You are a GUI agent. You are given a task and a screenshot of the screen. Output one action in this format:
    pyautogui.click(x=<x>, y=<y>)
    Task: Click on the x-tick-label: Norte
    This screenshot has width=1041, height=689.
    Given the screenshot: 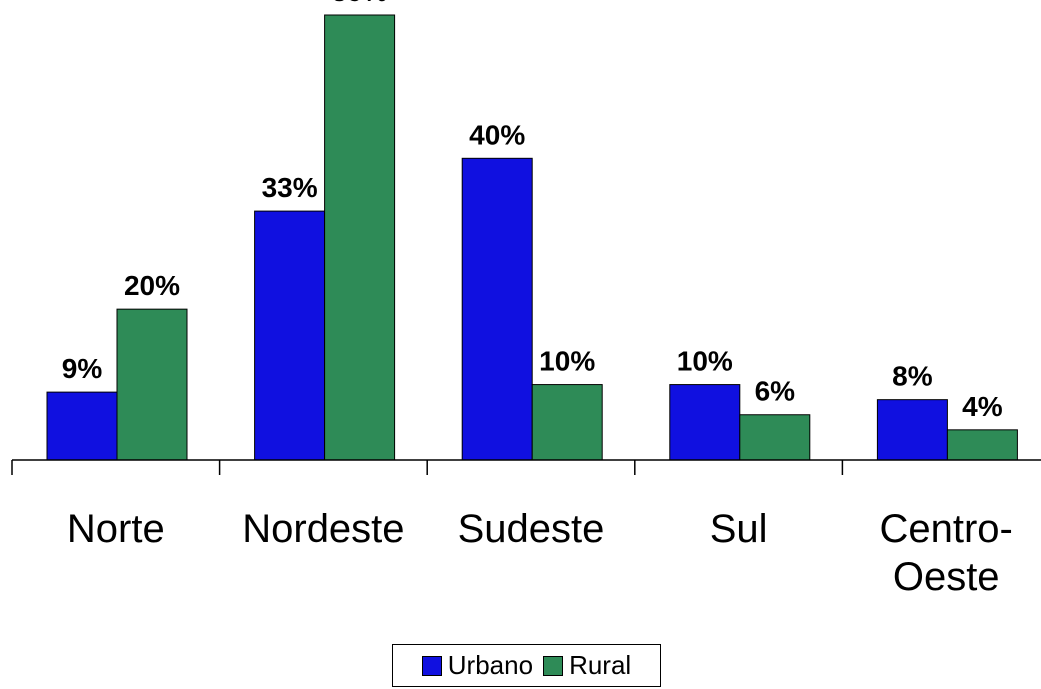 What is the action you would take?
    pyautogui.click(x=115, y=529)
    